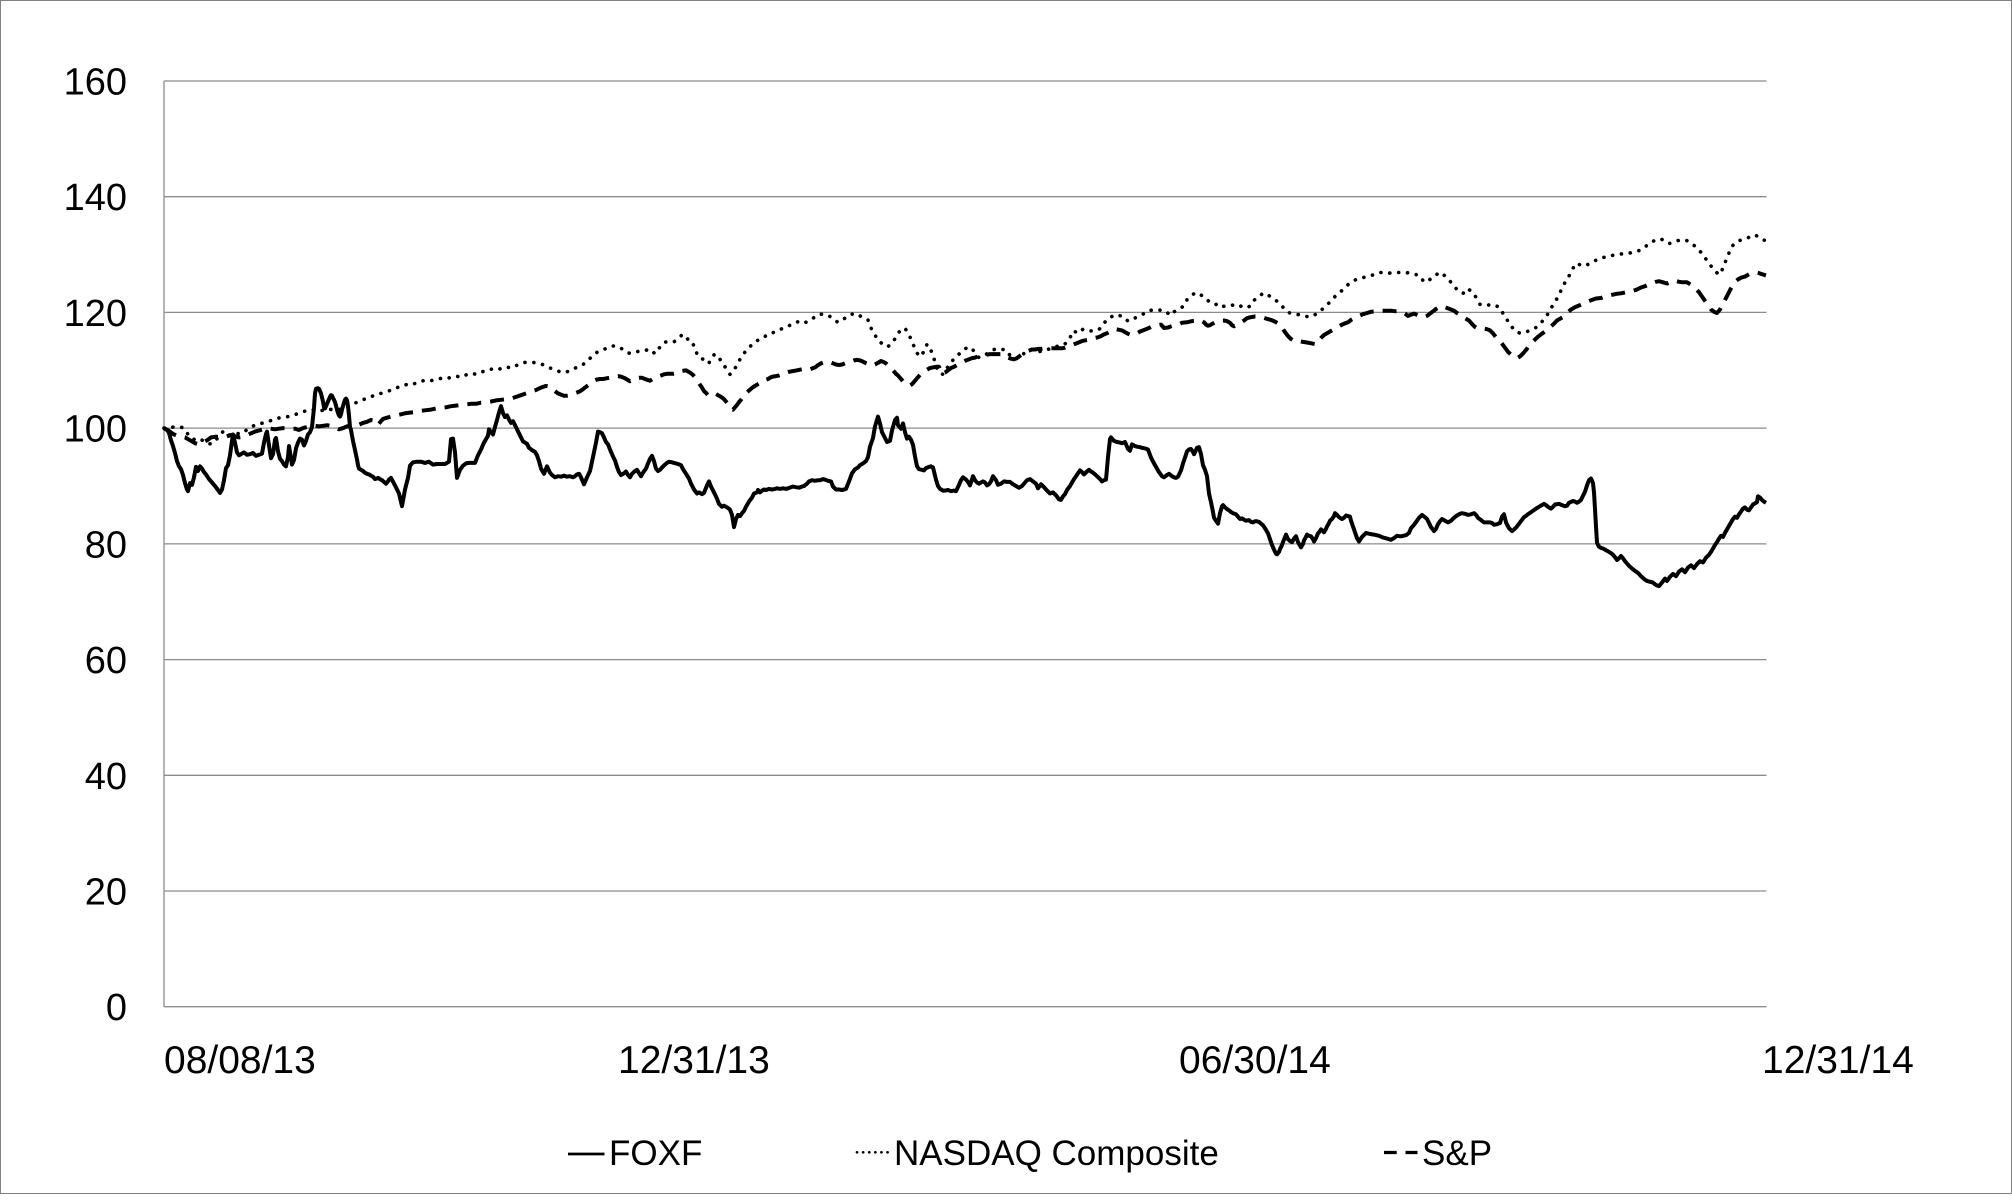  Describe the element at coordinates (106, 893) in the screenshot. I see `svg-text: 20` at that location.